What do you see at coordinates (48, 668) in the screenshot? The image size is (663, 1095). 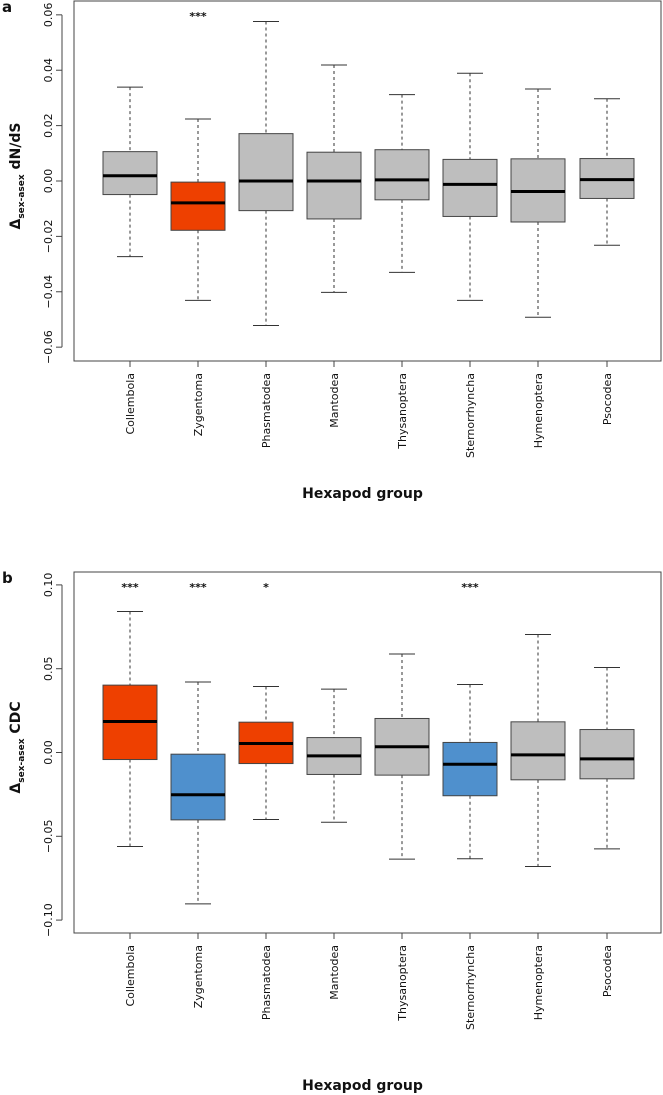 I see `y-tick-label: 0.05` at bounding box center [48, 668].